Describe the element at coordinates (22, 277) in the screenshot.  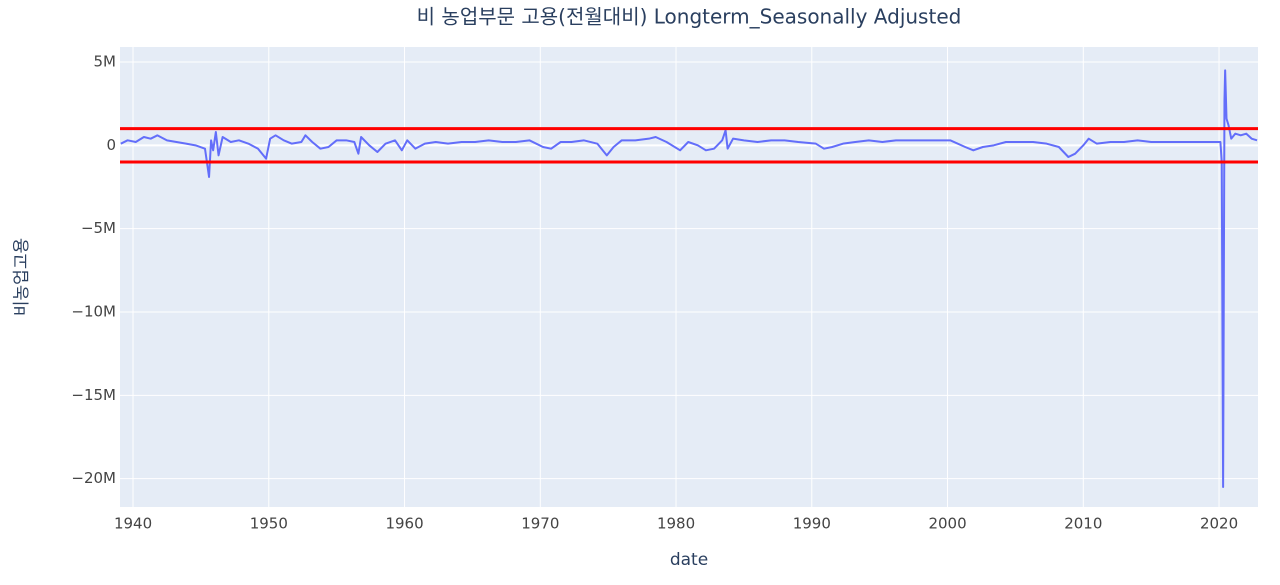
I see `y-axis-title: 비농업고용` at that location.